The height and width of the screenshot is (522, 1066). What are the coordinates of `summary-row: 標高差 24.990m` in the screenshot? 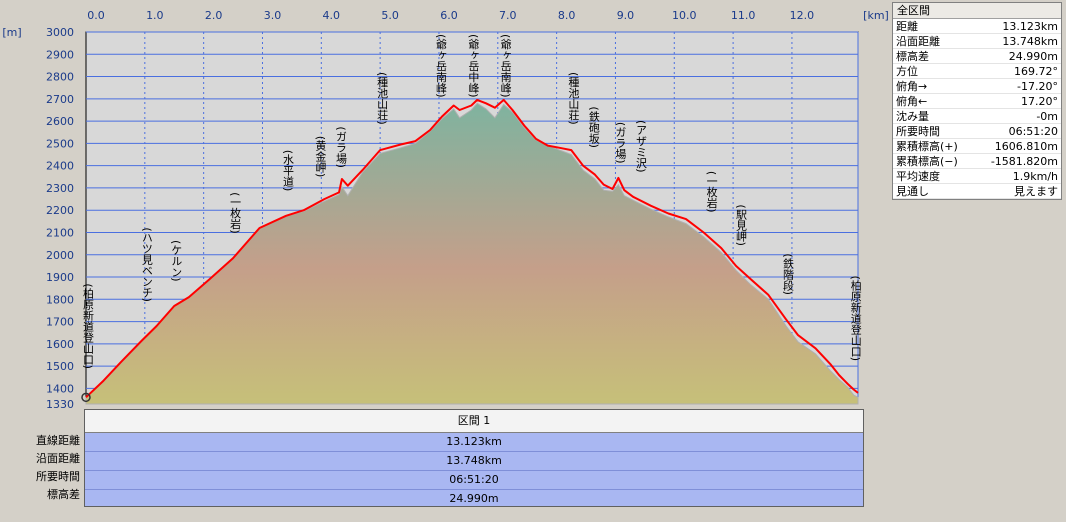 It's located at (977, 56).